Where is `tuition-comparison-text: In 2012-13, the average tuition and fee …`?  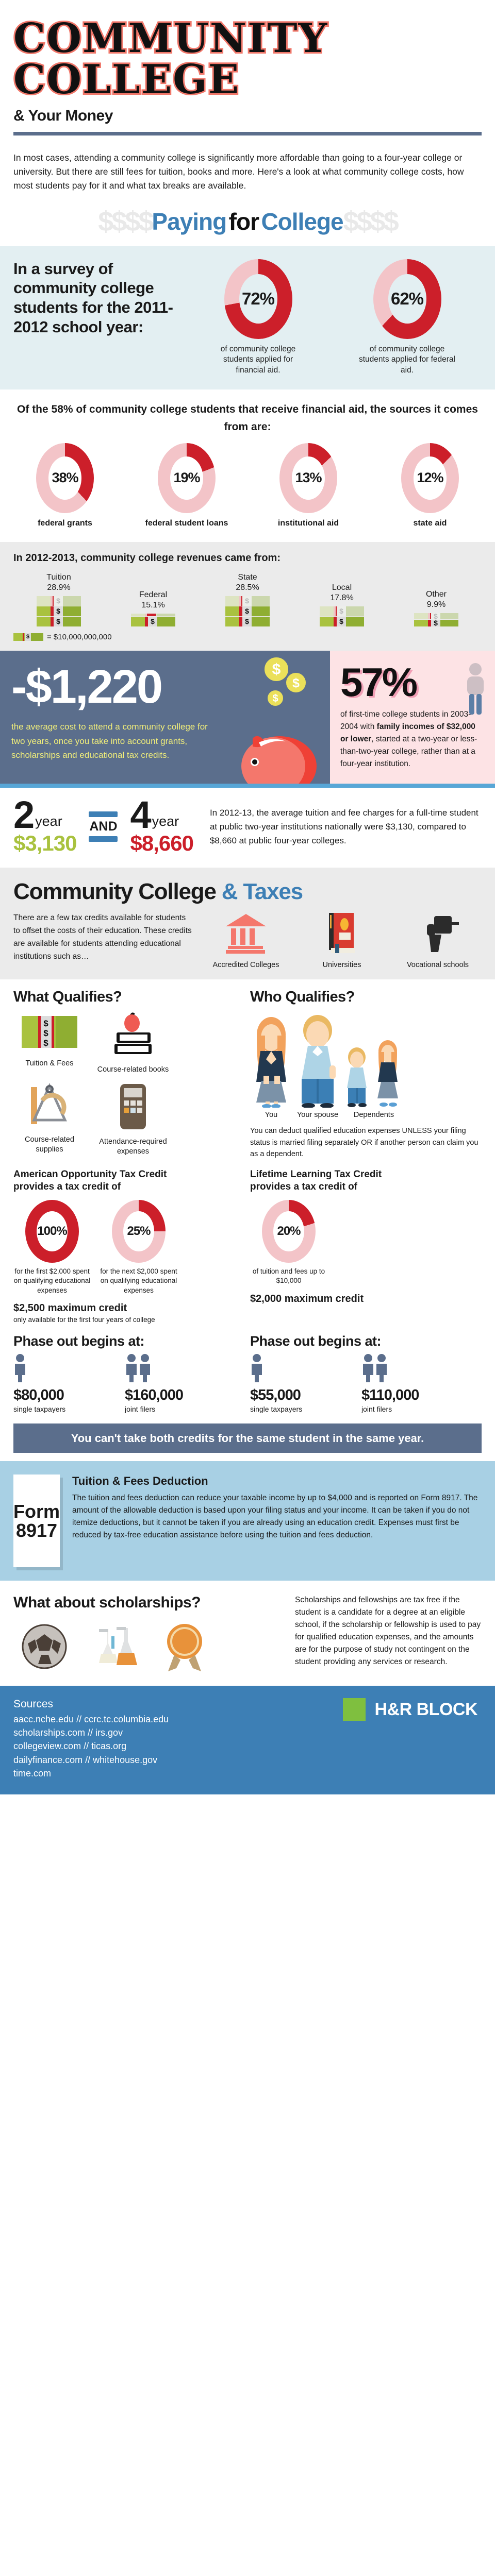
tuition-comparison-text: In 2012-13, the average tuition and fee … is located at coordinates (344, 827).